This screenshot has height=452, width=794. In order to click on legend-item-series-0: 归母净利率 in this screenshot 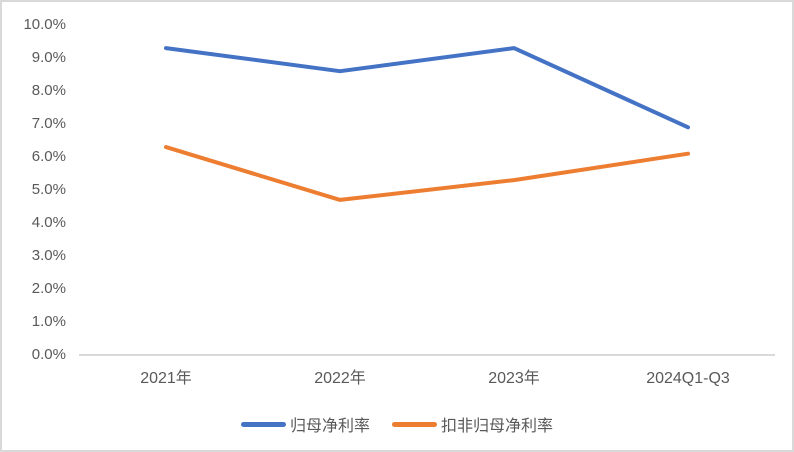, I will do `click(305, 424)`.